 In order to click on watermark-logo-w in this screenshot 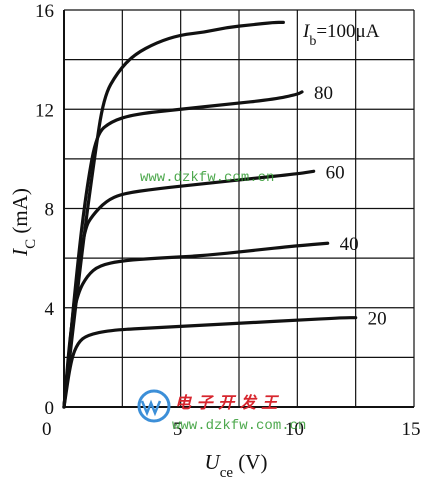, I will do `click(151, 408)`.